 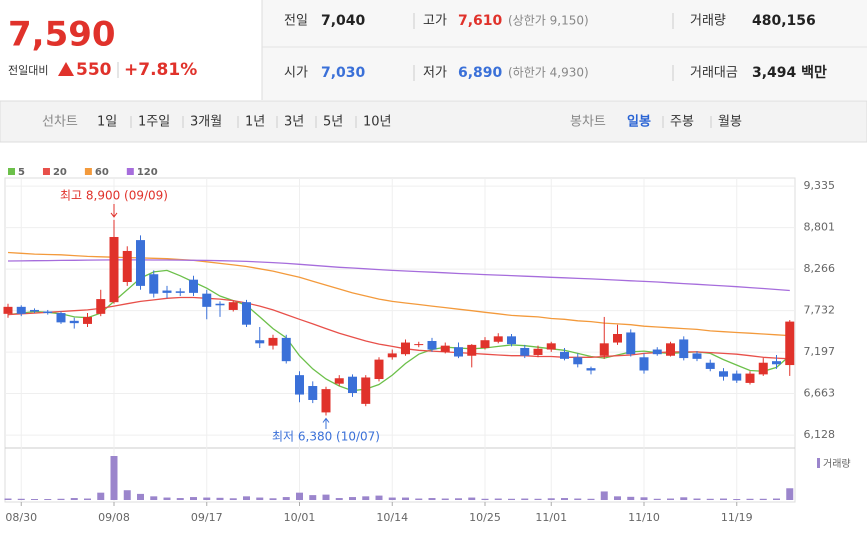 I want to click on value: 7,030, so click(x=343, y=73).